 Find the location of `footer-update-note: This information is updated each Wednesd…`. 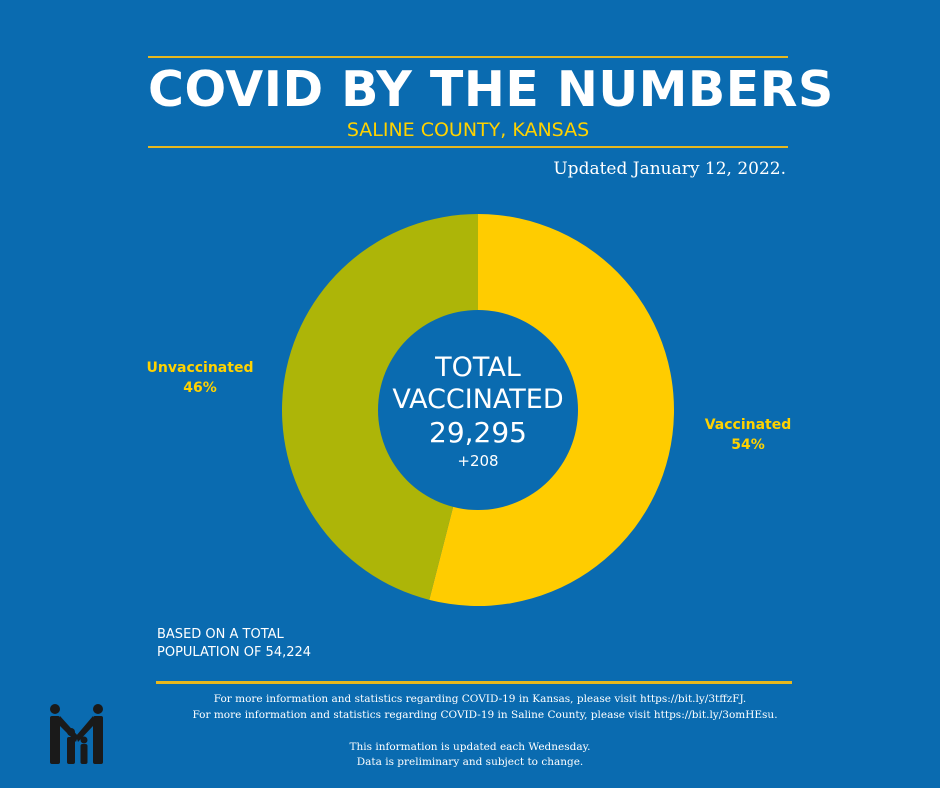

footer-update-note: This information is updated each Wednesd… is located at coordinates (470, 747).